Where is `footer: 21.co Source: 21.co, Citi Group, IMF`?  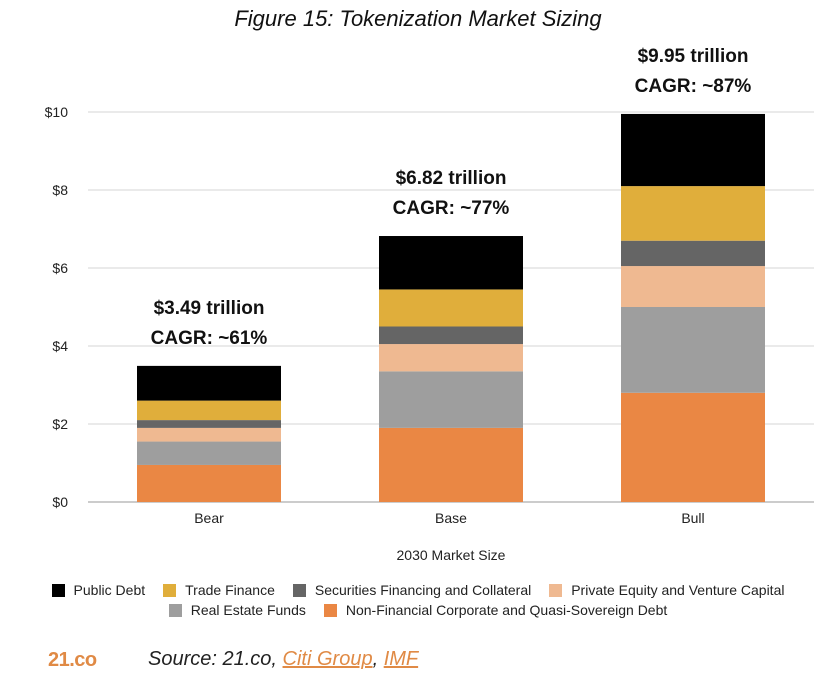
footer: 21.co Source: 21.co, Citi Group, IMF is located at coordinates (418, 661).